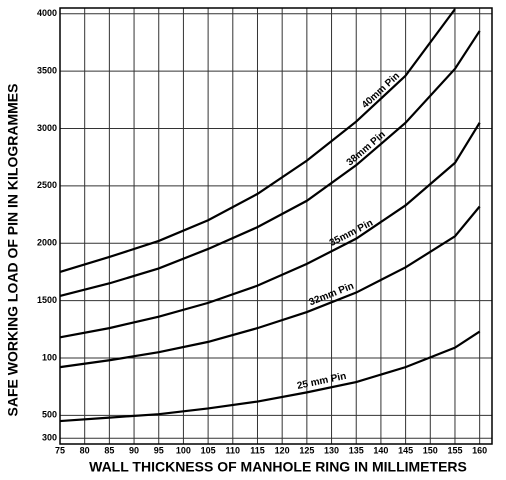 This screenshot has height=480, width=506. I want to click on x-tick-label: 120, so click(282, 450).